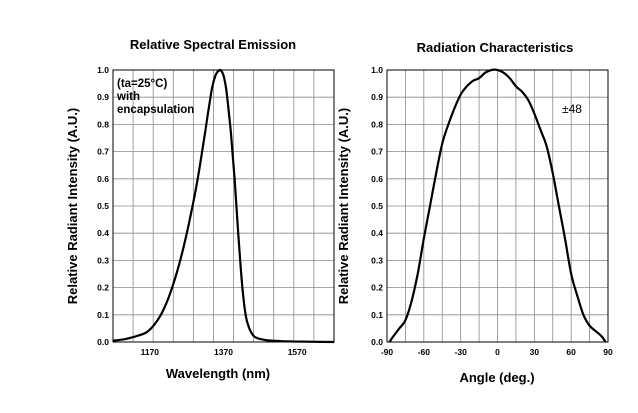 This screenshot has width=638, height=413. Describe the element at coordinates (297, 352) in the screenshot. I see `x-tick-label: 1570` at that location.